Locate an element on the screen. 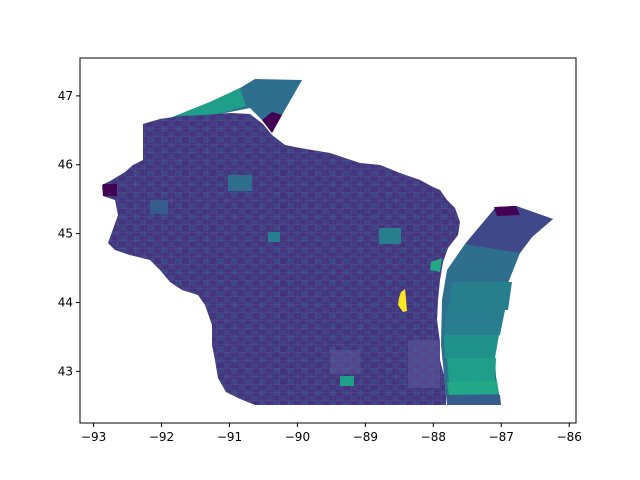 This screenshot has width=640, height=480. y-tick-label: 45 is located at coordinates (65, 234).